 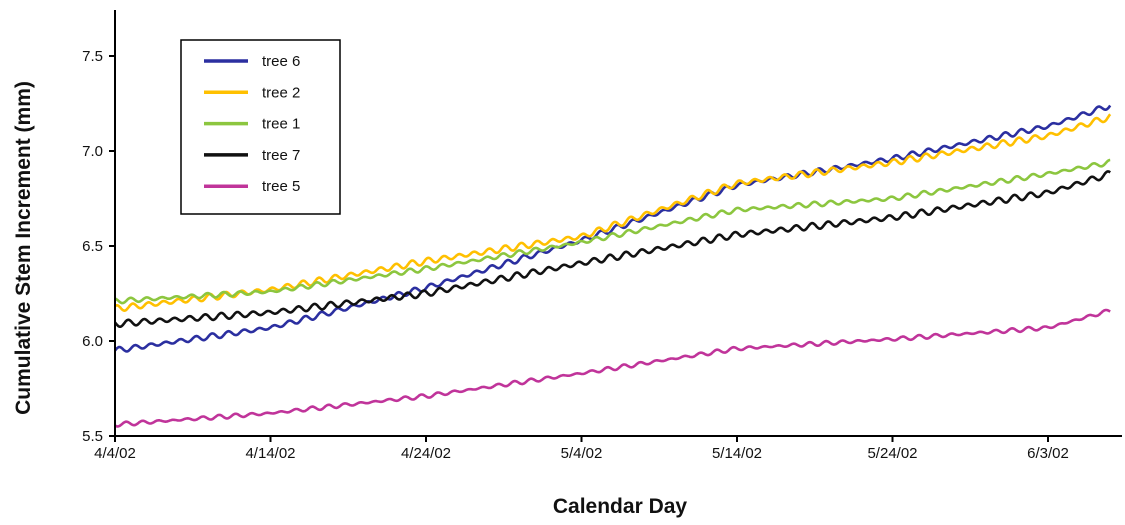 What do you see at coordinates (23, 248) in the screenshot?
I see `y-axis-title: Cumulative Stem Increment (mm)` at bounding box center [23, 248].